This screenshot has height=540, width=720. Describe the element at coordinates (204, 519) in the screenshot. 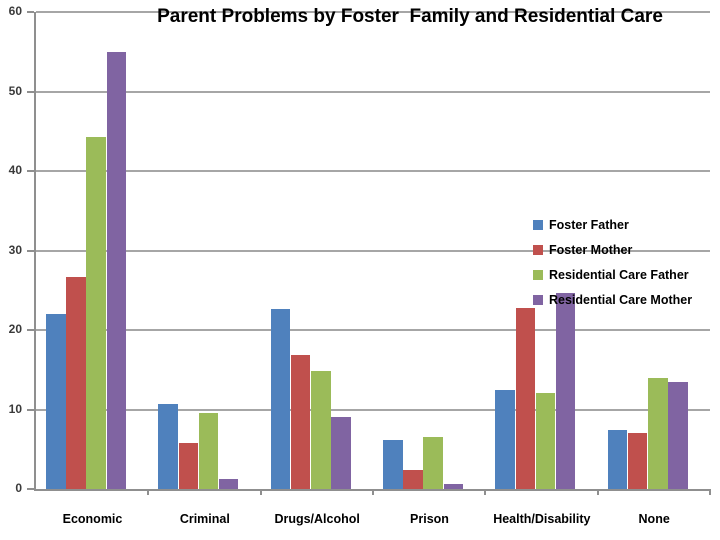

I see `x-axis-category-label: Criminal` at that location.